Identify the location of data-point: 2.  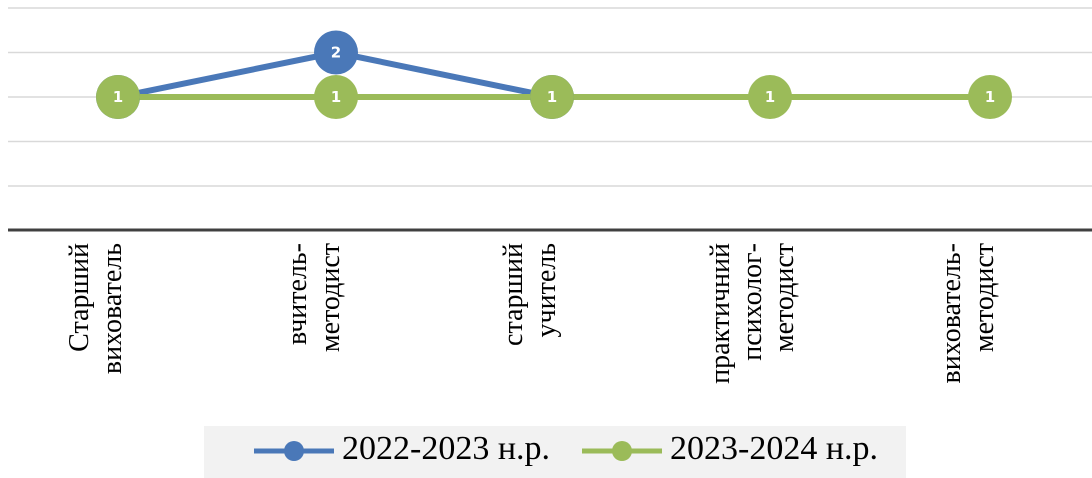
(336, 52).